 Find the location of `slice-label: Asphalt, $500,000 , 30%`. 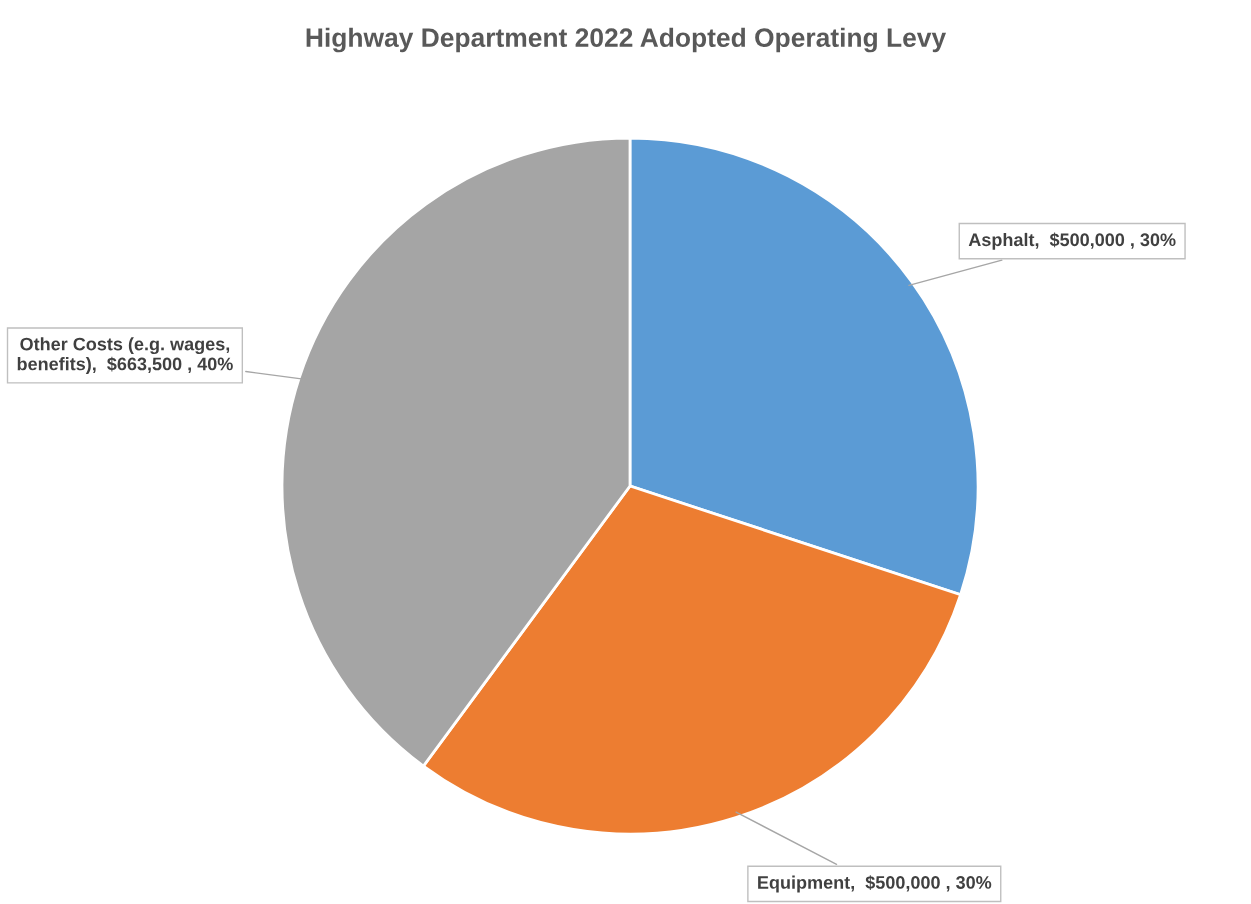

slice-label: Asphalt, $500,000 , 30% is located at coordinates (1072, 241).